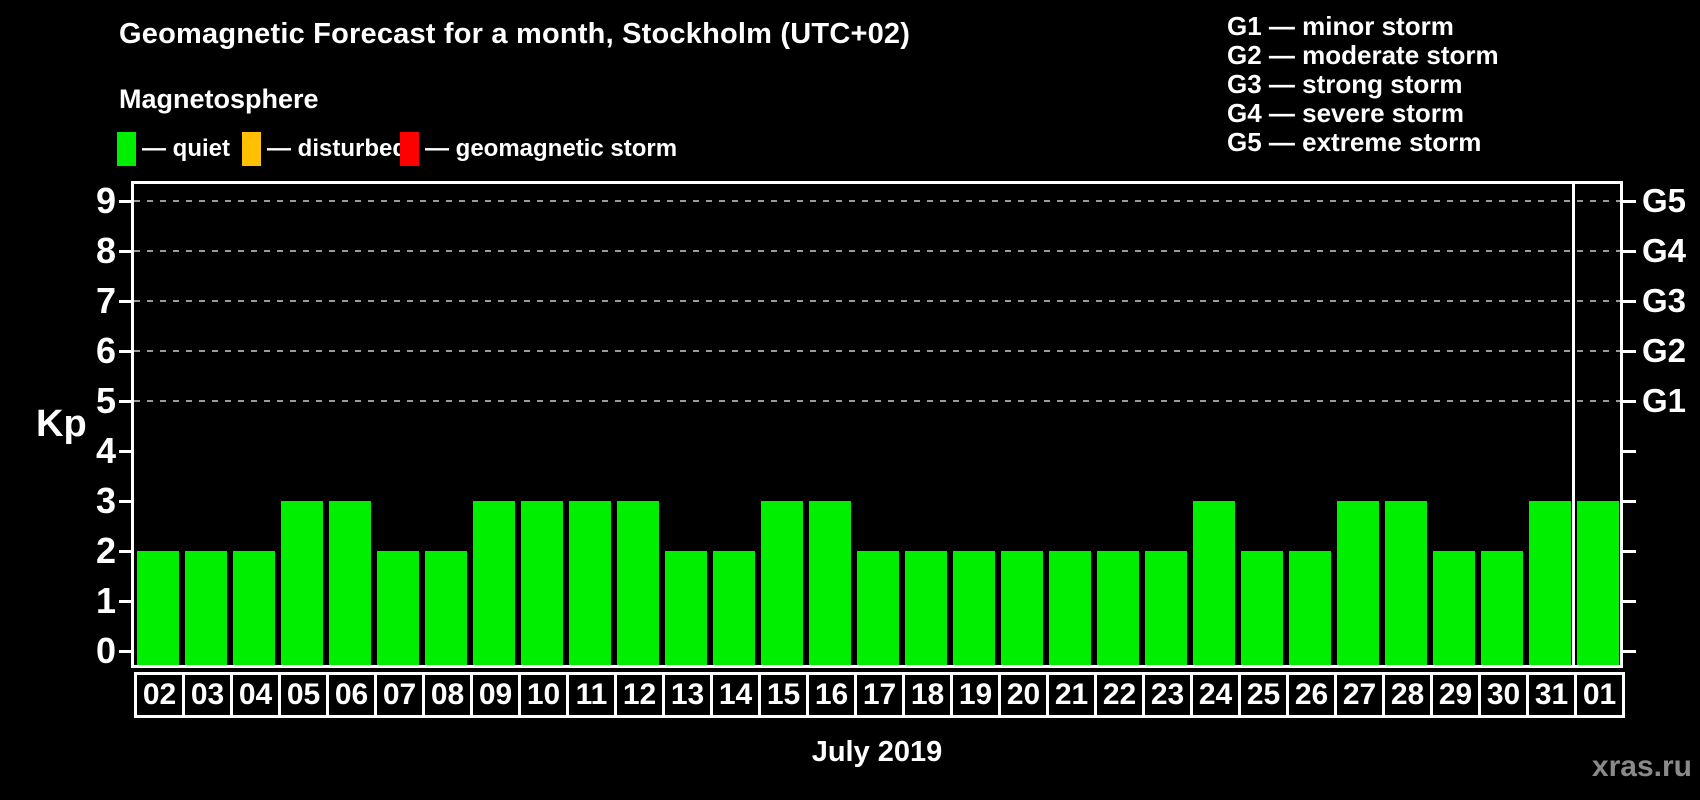 The image size is (1700, 800). What do you see at coordinates (687, 695) in the screenshot?
I see `x-axis-day-label: 13` at bounding box center [687, 695].